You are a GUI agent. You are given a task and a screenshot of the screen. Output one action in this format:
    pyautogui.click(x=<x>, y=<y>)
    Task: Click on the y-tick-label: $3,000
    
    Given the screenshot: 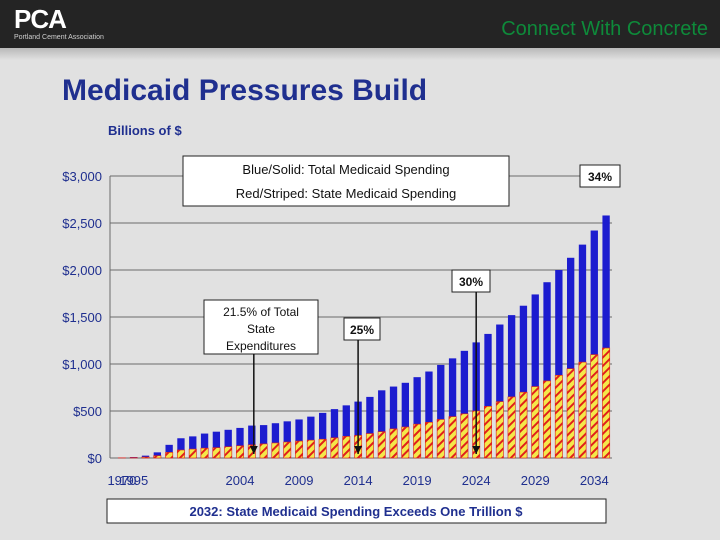 What is the action you would take?
    pyautogui.click(x=82, y=176)
    